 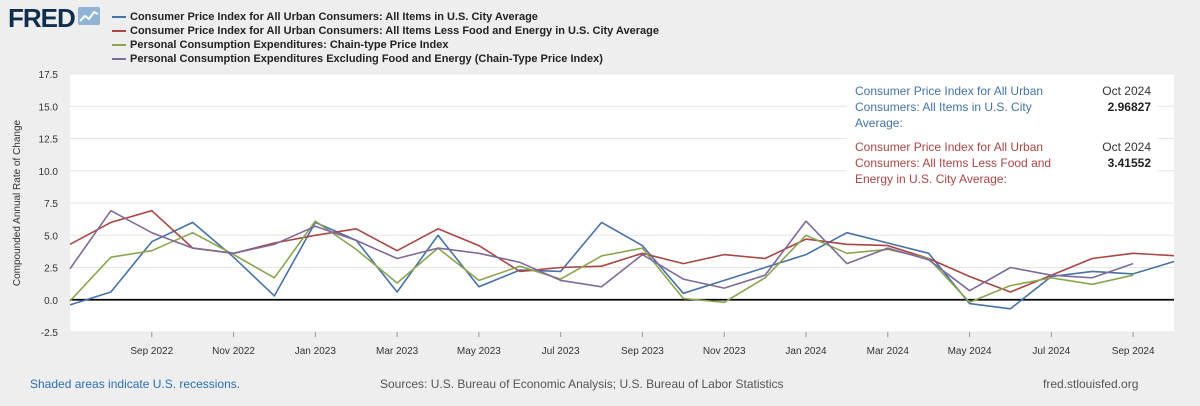 I want to click on x-tick-label: Nov 2023, so click(x=724, y=351).